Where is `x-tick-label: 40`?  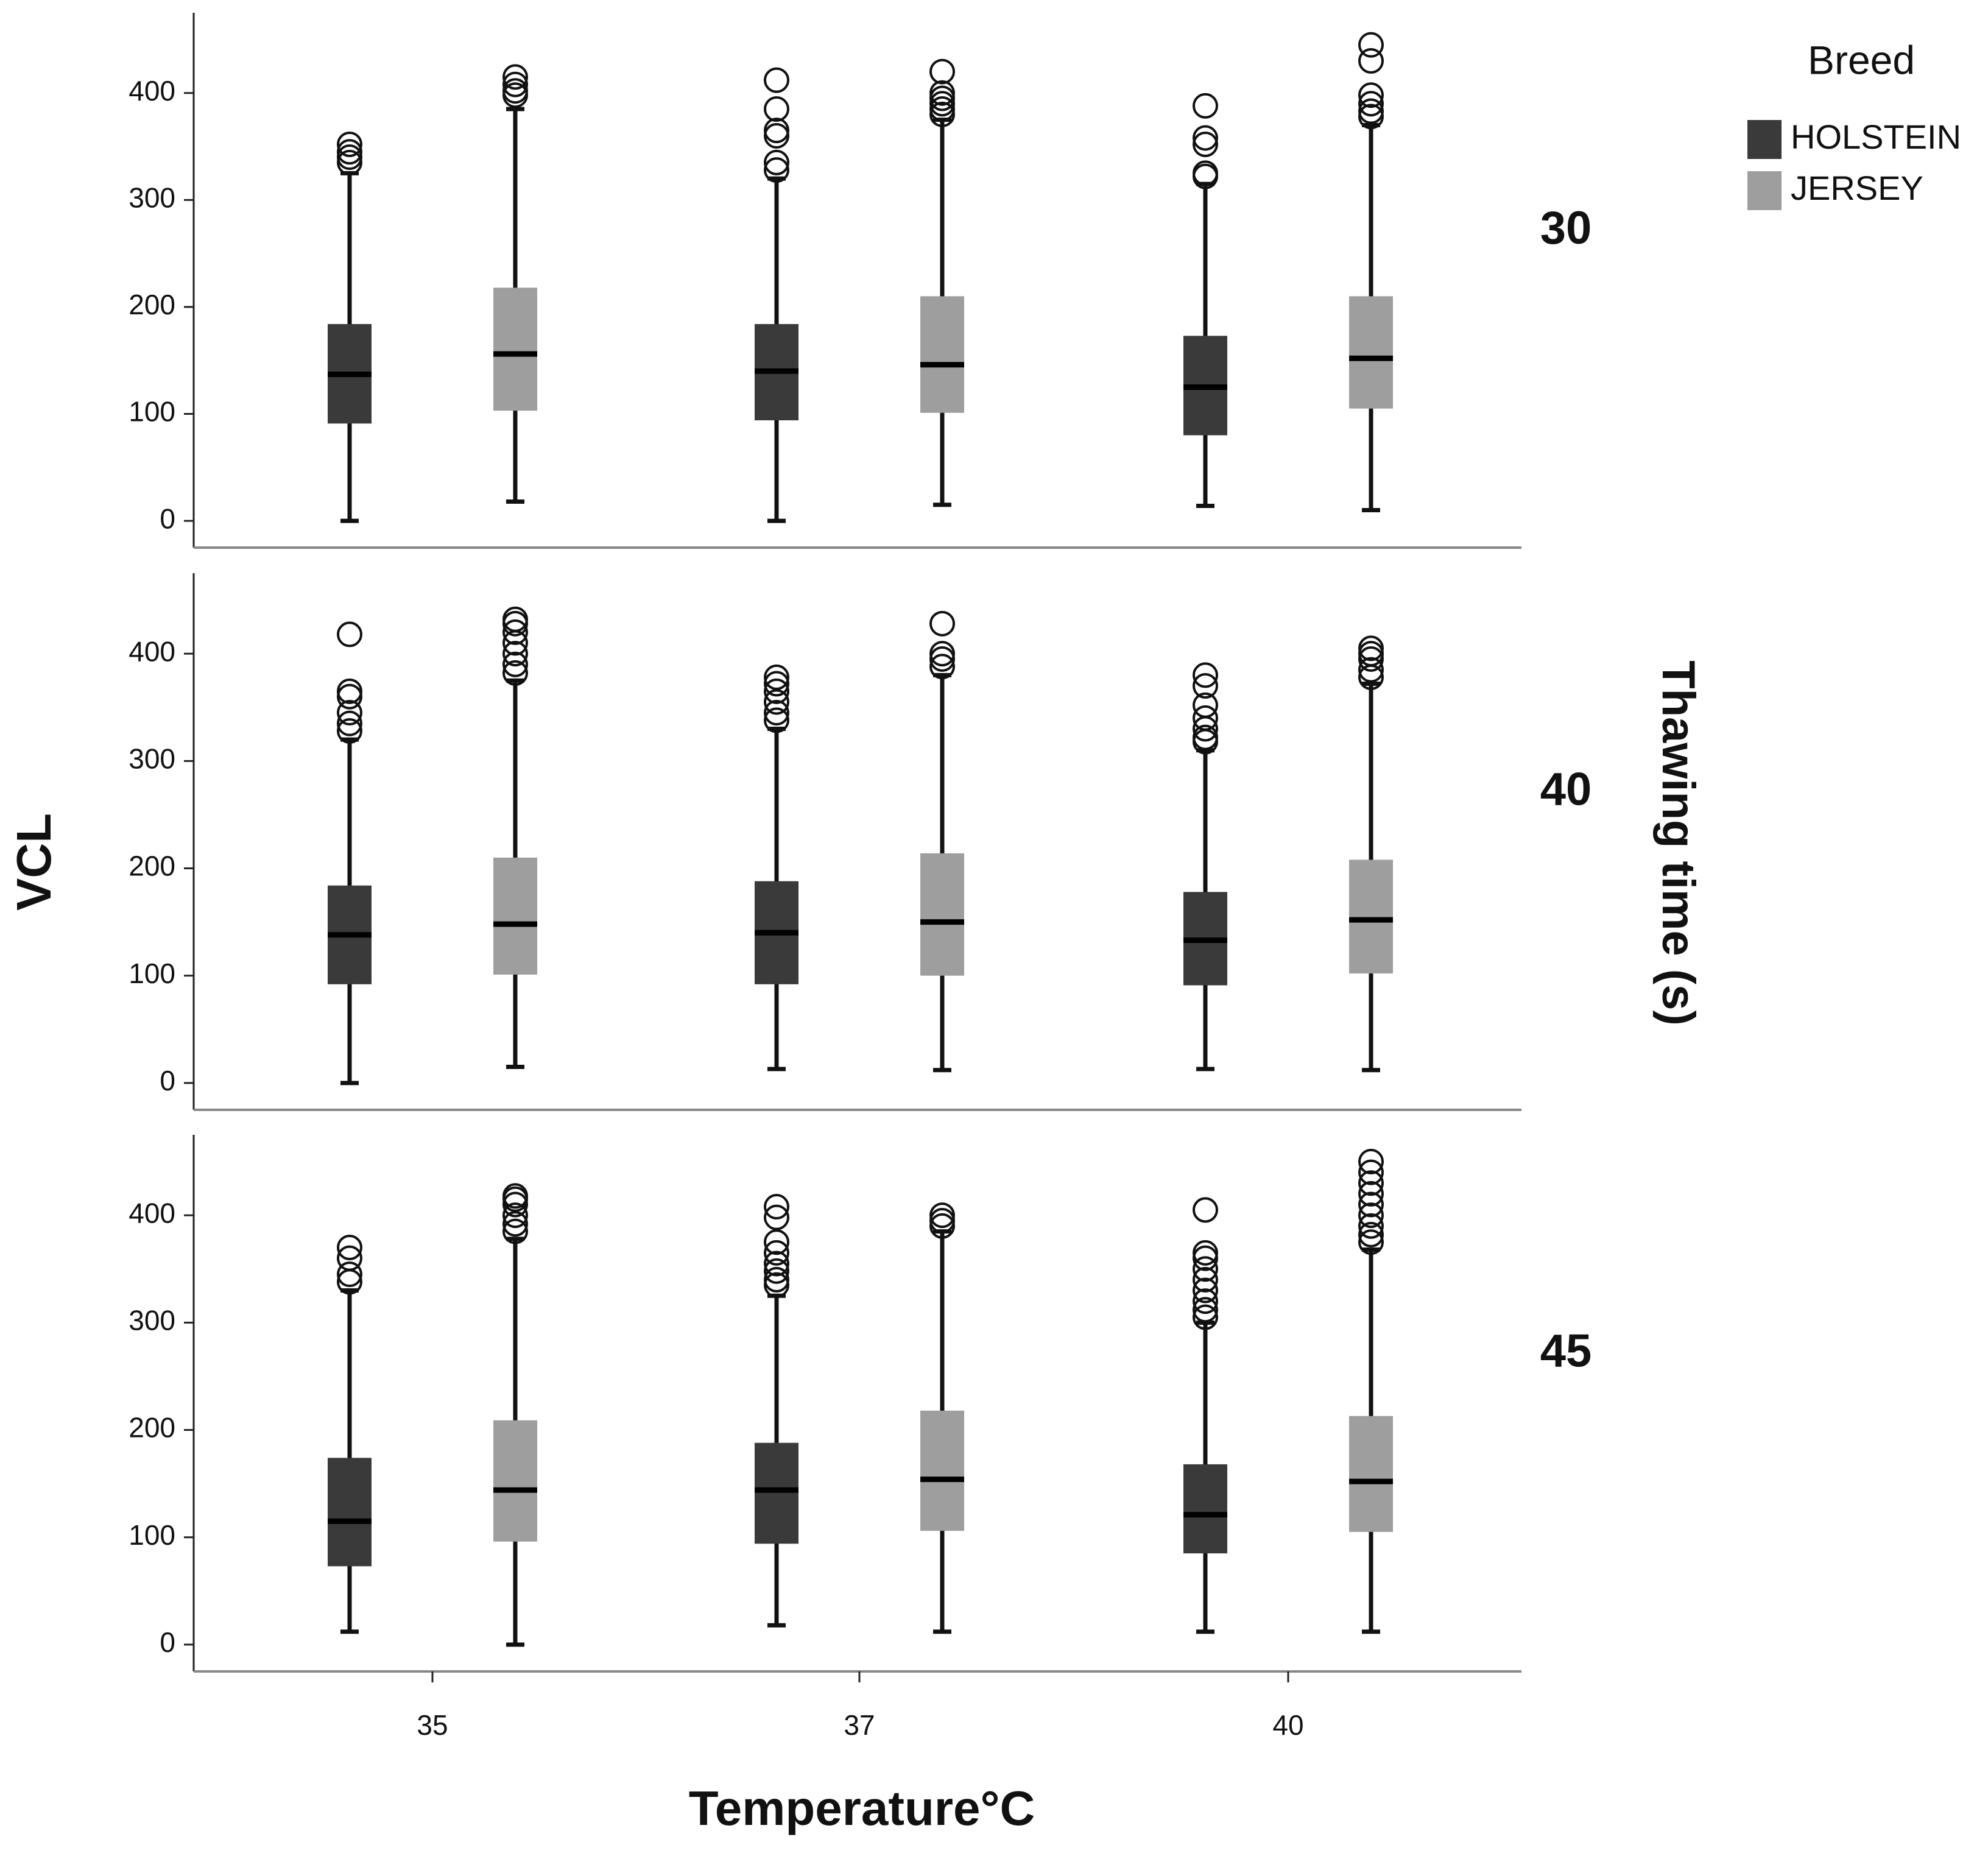
x-tick-label: 40 is located at coordinates (1287, 1725).